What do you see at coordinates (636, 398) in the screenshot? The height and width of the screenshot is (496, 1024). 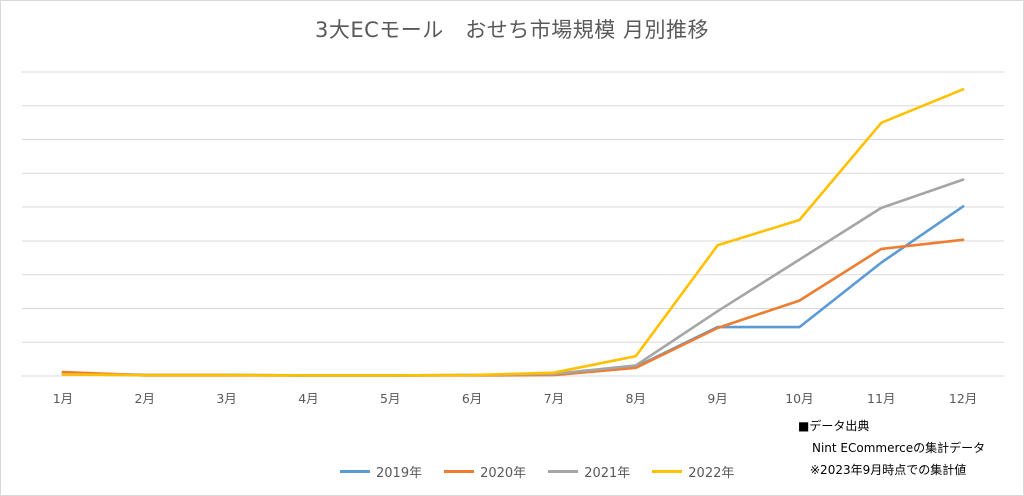 I see `x-tick-label: 8月` at bounding box center [636, 398].